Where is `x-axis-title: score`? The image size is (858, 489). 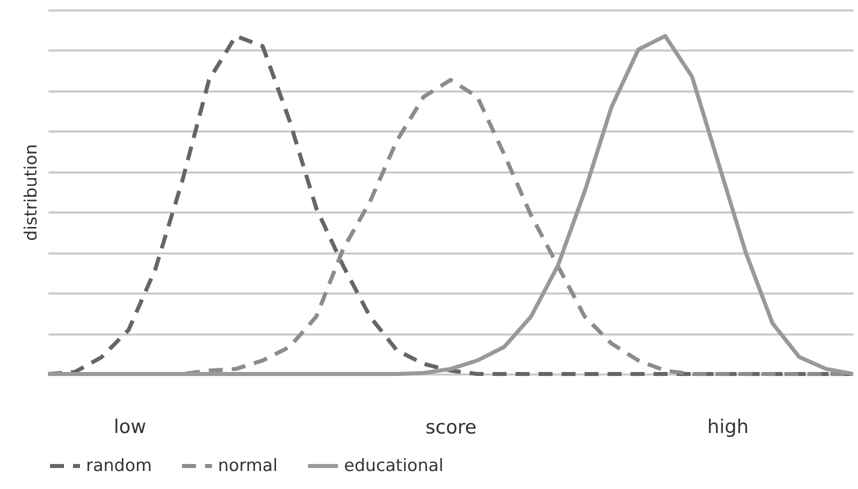 x-axis-title: score is located at coordinates (451, 427).